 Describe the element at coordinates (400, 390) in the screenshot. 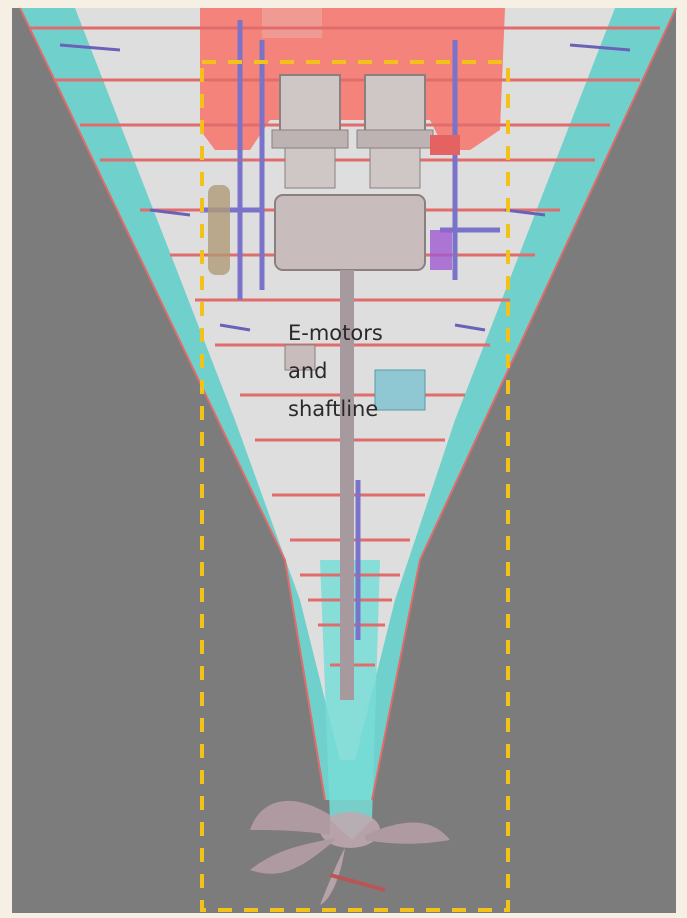

I see `aux-unit` at that location.